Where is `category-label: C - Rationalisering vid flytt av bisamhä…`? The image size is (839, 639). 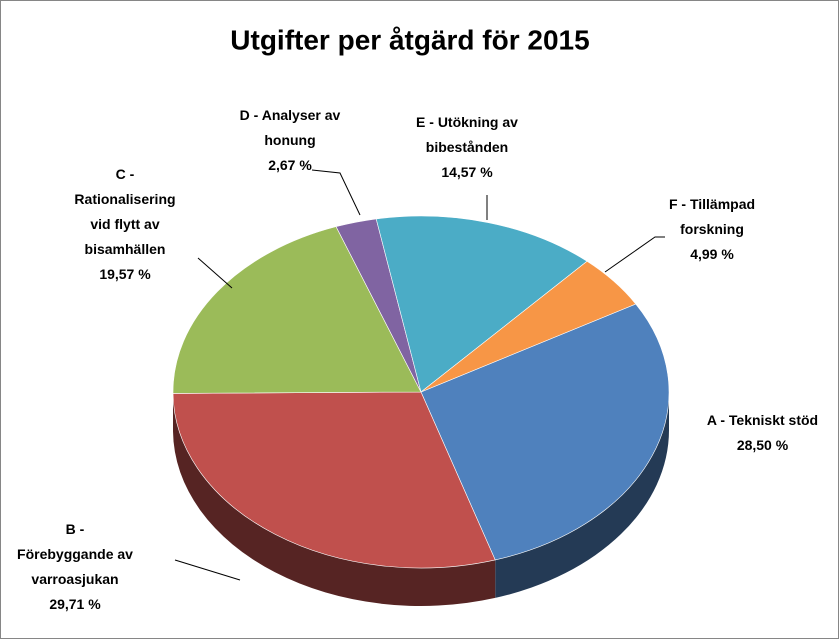 category-label: C - Rationalisering vid flytt av bisamhä… is located at coordinates (125, 211).